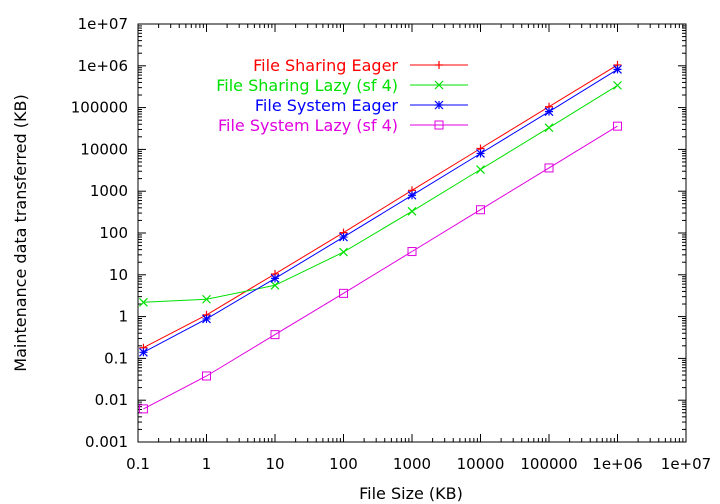 This screenshot has width=720, height=504. I want to click on y-tick-label: 1e+06, so click(103, 66).